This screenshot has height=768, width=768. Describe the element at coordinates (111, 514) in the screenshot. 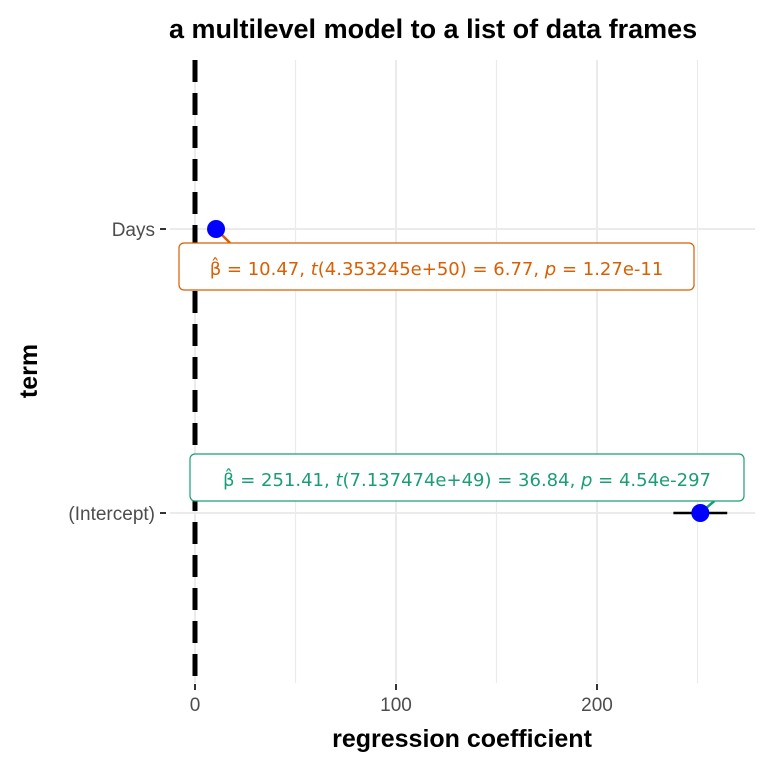

I see `y-tick-label: (Intercept)` at that location.